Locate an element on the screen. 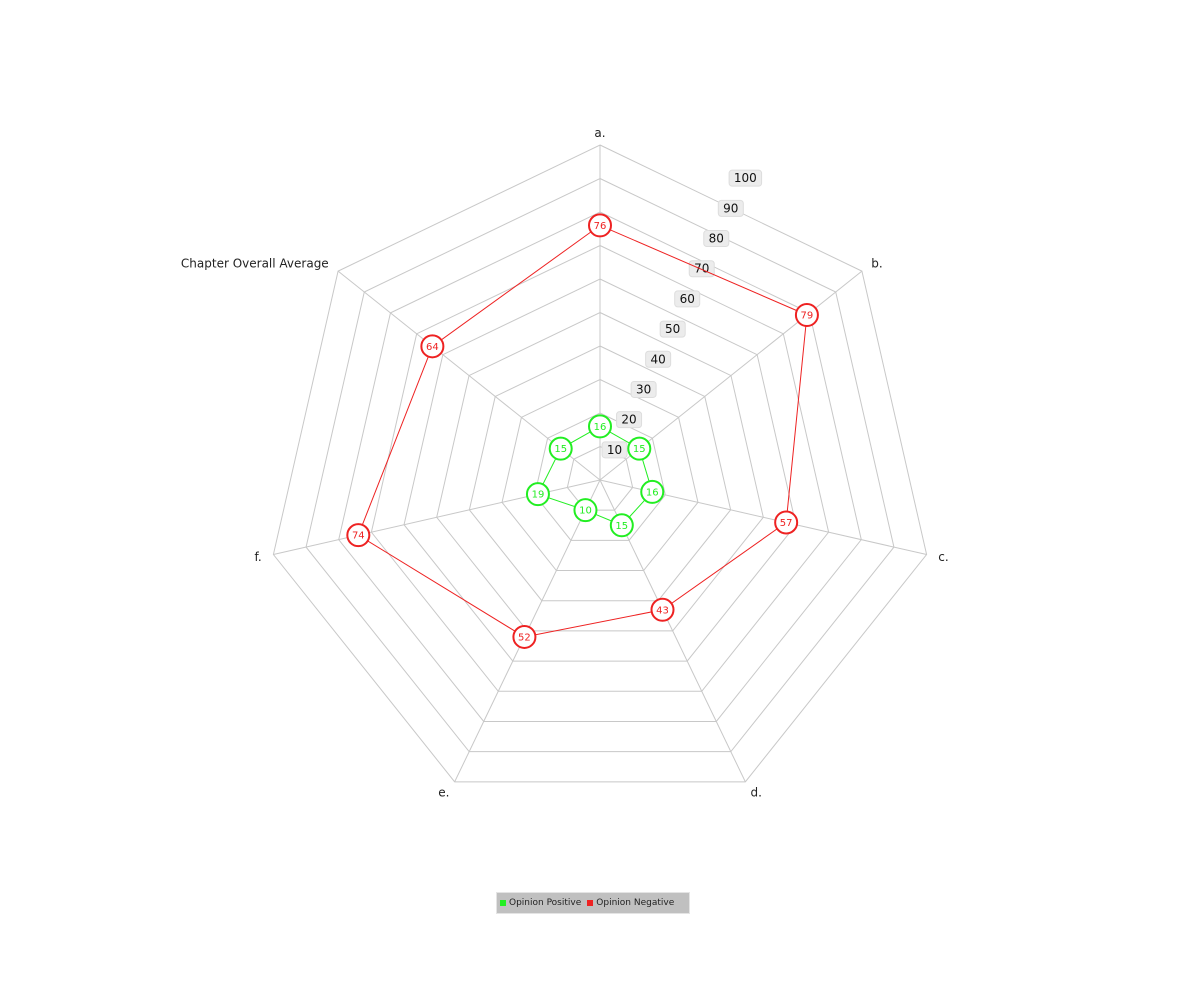 The height and width of the screenshot is (1000, 1200). category-label-3: d. is located at coordinates (756, 793).